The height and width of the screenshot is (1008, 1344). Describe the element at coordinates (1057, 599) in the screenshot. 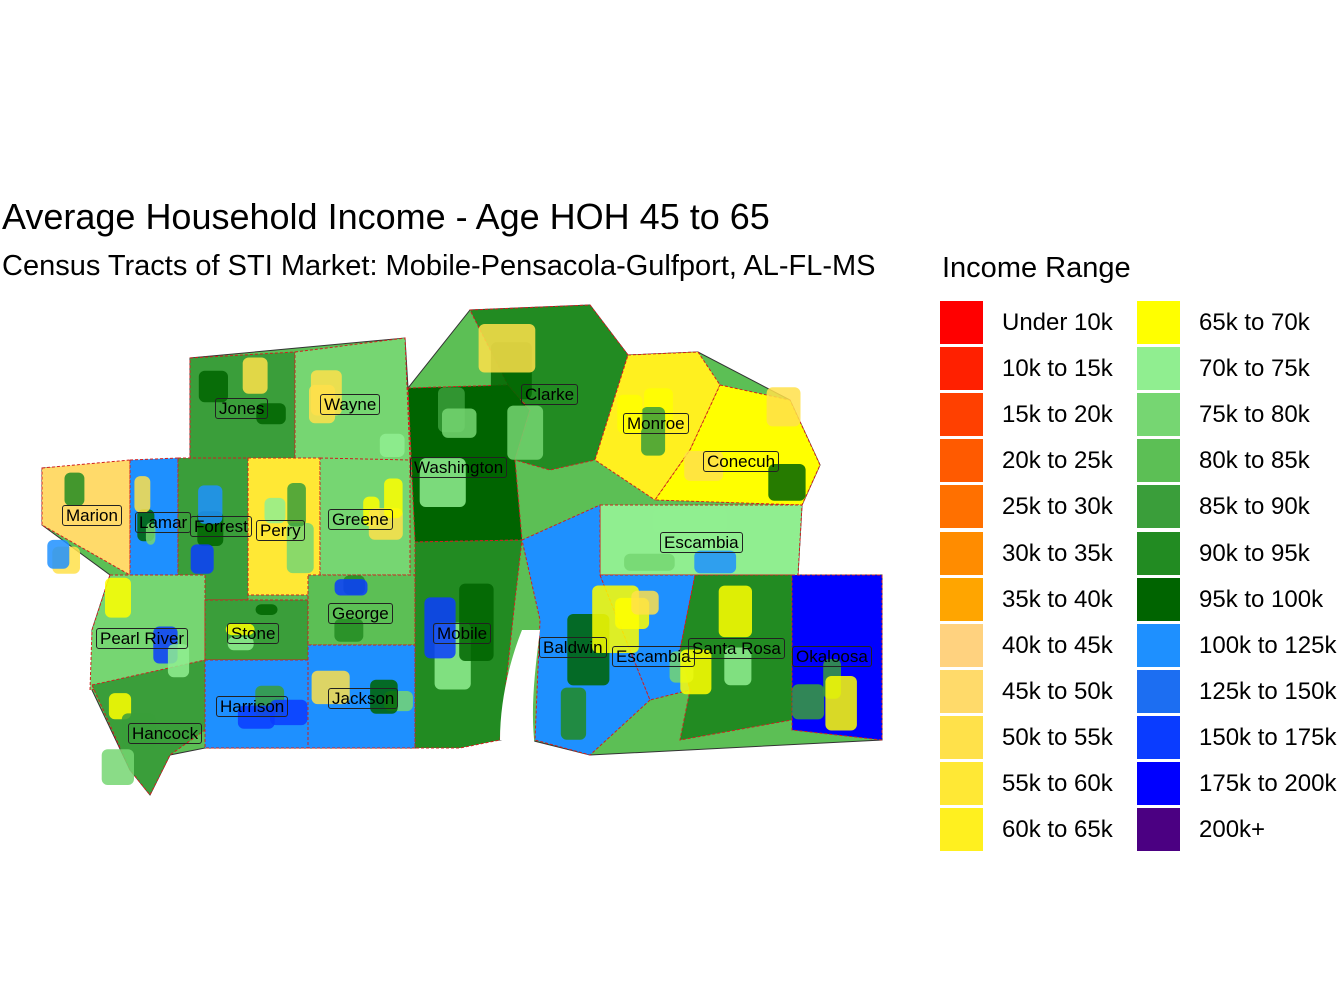

I see `legend-label: 35k to 40k` at that location.